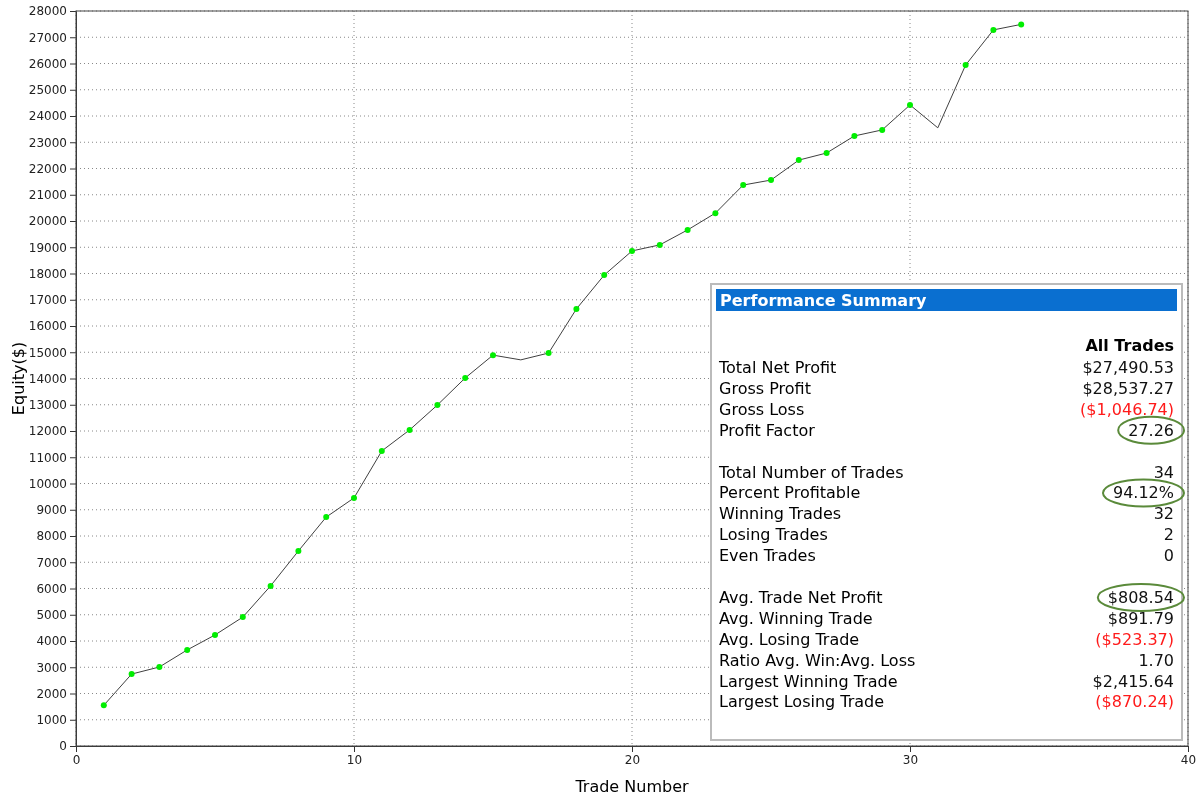 The height and width of the screenshot is (797, 1204). What do you see at coordinates (1188, 759) in the screenshot?
I see `x-tick-label: 40` at bounding box center [1188, 759].